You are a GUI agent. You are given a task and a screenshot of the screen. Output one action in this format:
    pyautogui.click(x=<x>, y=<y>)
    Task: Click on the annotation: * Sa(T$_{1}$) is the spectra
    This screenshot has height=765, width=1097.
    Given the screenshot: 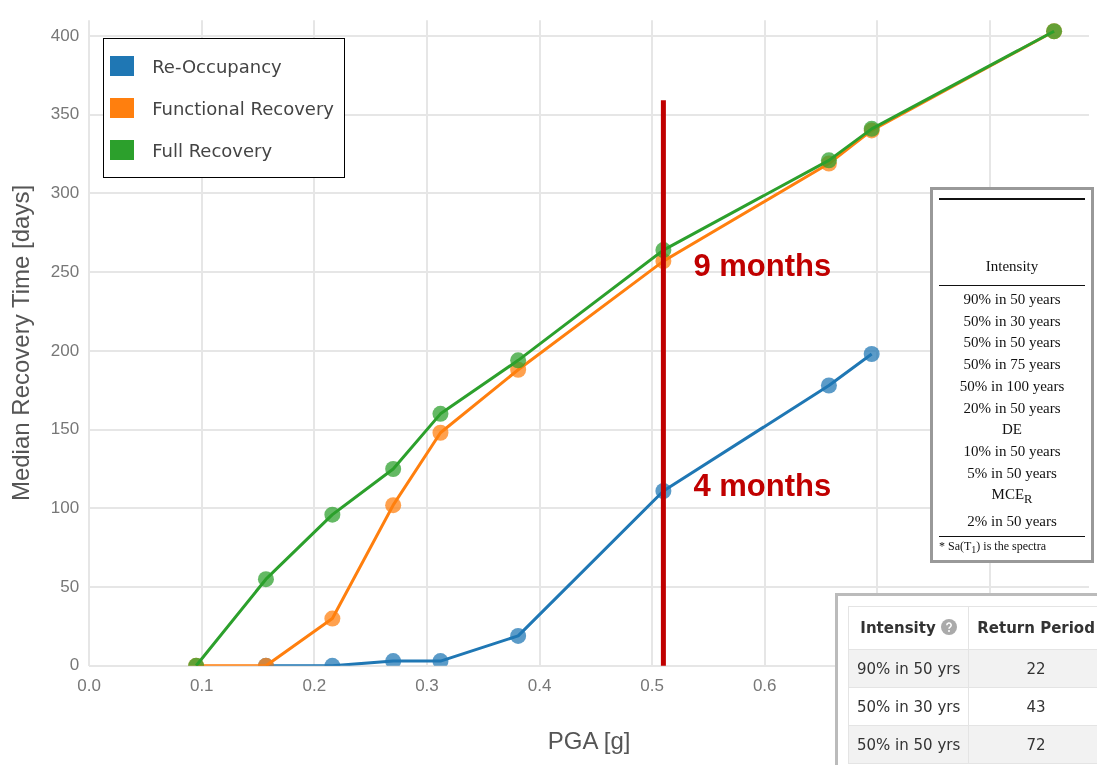 What is the action you would take?
    pyautogui.click(x=1012, y=545)
    